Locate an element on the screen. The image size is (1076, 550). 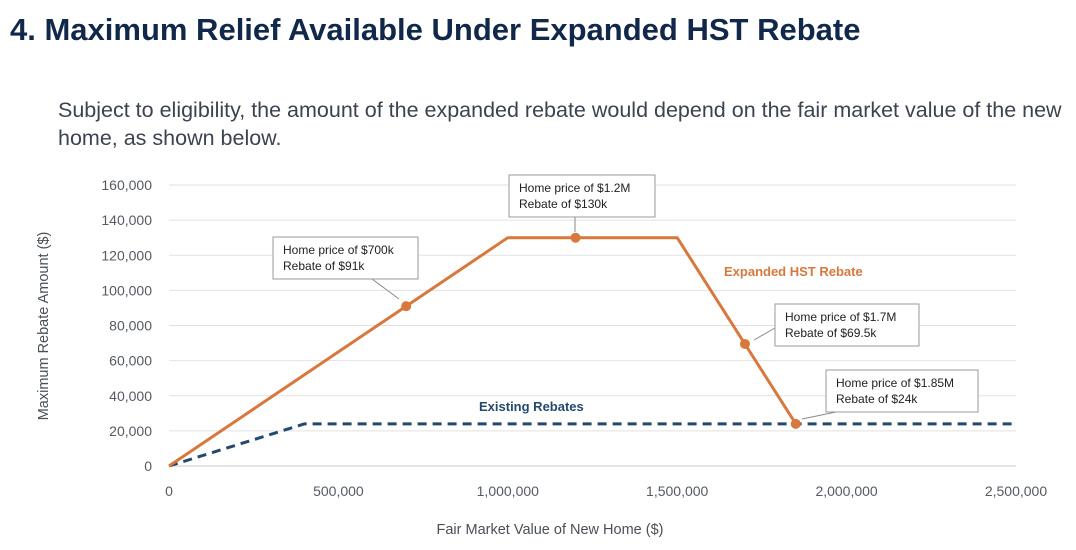
x-tick-label: 1,500,000 is located at coordinates (677, 491).